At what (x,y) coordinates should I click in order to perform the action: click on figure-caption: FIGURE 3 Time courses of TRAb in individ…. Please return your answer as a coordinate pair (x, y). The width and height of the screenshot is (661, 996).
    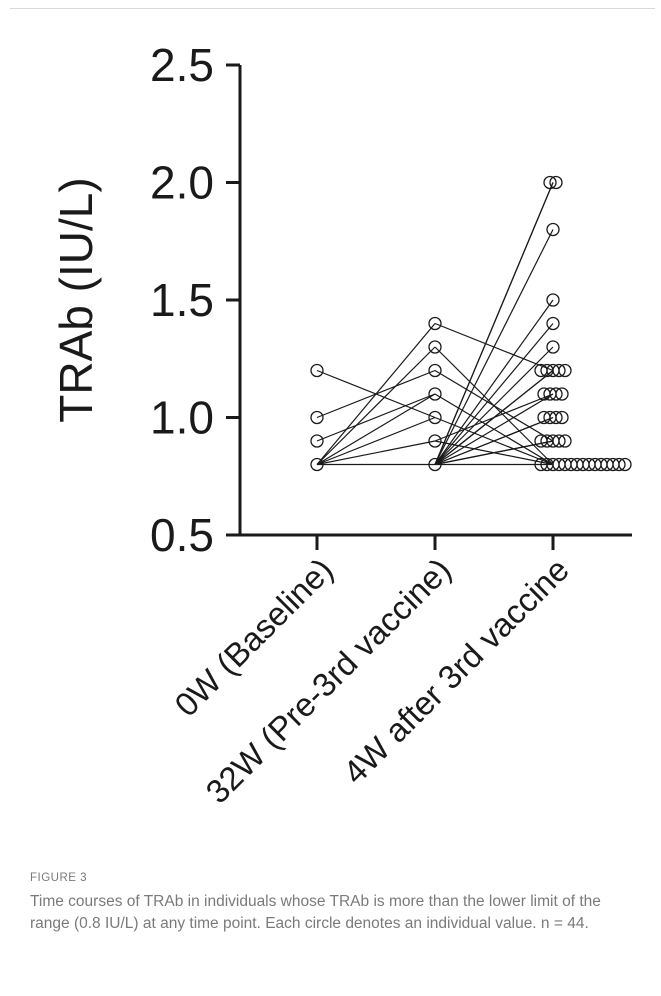
    Looking at the image, I should click on (330, 904).